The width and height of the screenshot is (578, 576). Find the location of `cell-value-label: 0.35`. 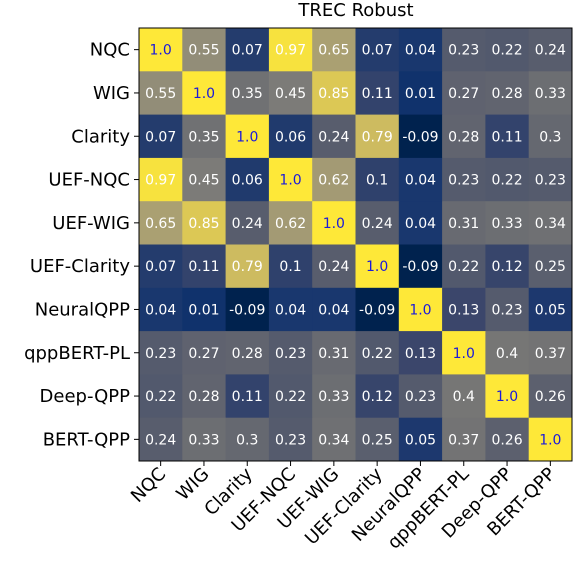

cell-value-label: 0.35 is located at coordinates (247, 94).